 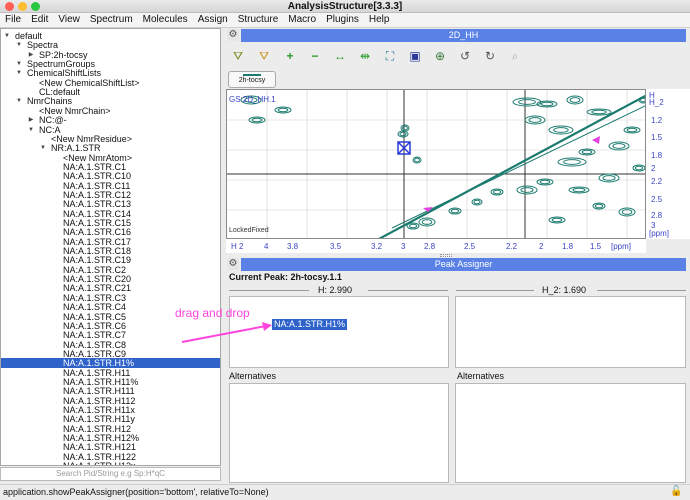 I want to click on tree-item: NA:A.1.STR.C1, so click(x=110, y=167).